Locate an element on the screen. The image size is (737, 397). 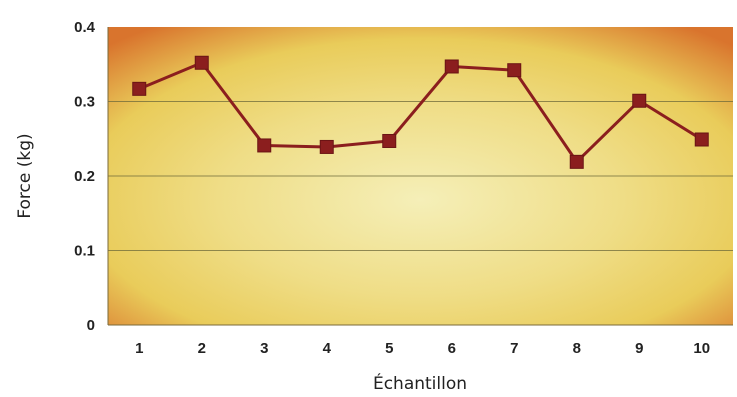
x-tick-label-8: 8 is located at coordinates (577, 348).